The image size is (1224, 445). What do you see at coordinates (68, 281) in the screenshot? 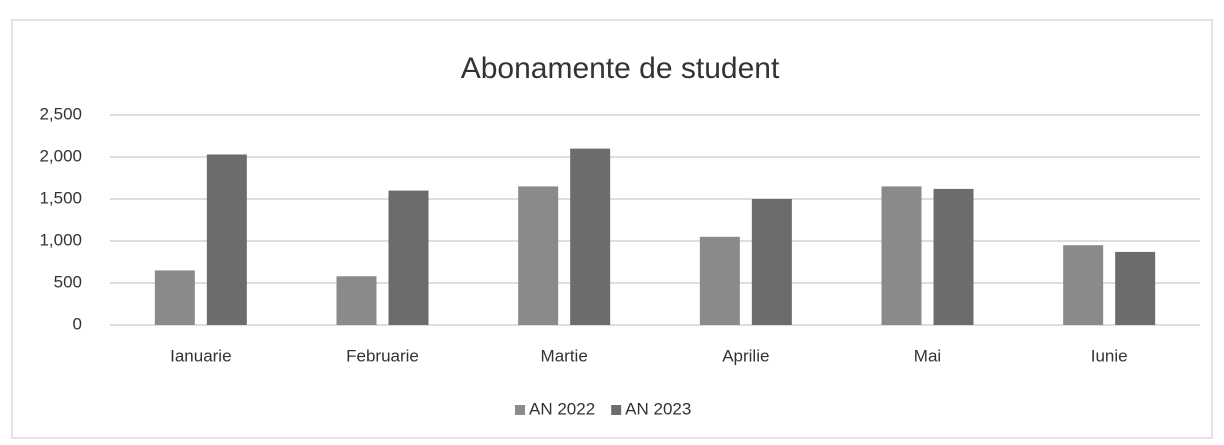
I see `y-tick-label: 500` at bounding box center [68, 281].